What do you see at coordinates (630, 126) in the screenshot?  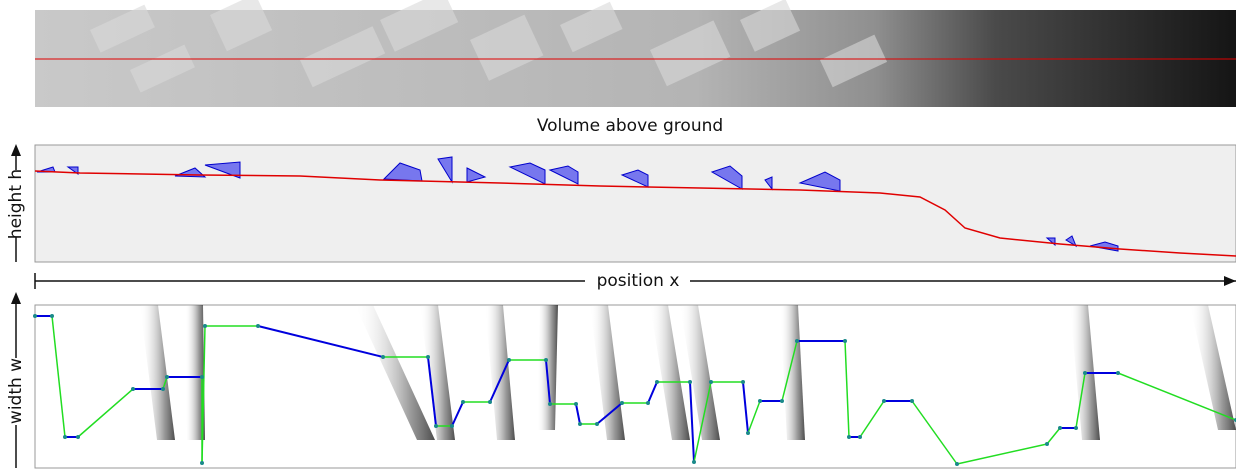 I see `panel-title: Volume above ground` at bounding box center [630, 126].